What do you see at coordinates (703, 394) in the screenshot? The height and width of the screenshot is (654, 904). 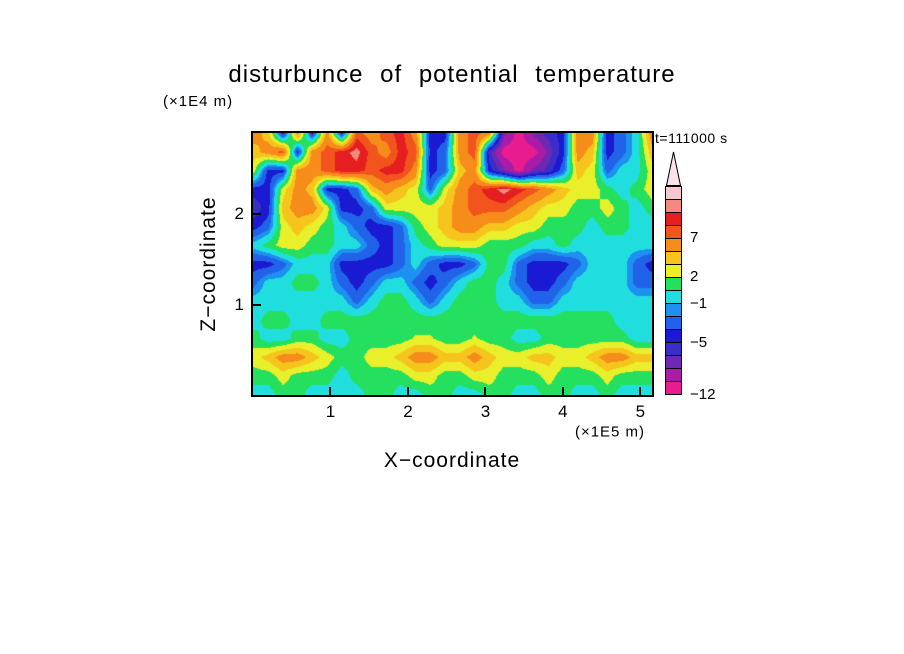 I see `colorbar-label: −12` at bounding box center [703, 394].